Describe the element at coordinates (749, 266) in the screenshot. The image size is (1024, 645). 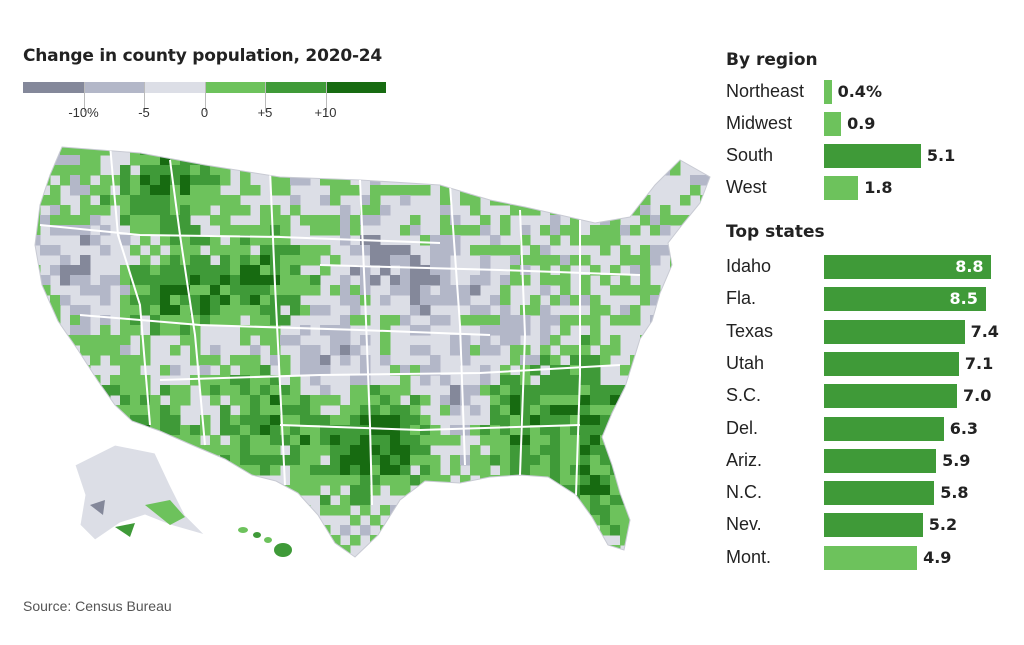
I see `state-label: Idaho` at that location.